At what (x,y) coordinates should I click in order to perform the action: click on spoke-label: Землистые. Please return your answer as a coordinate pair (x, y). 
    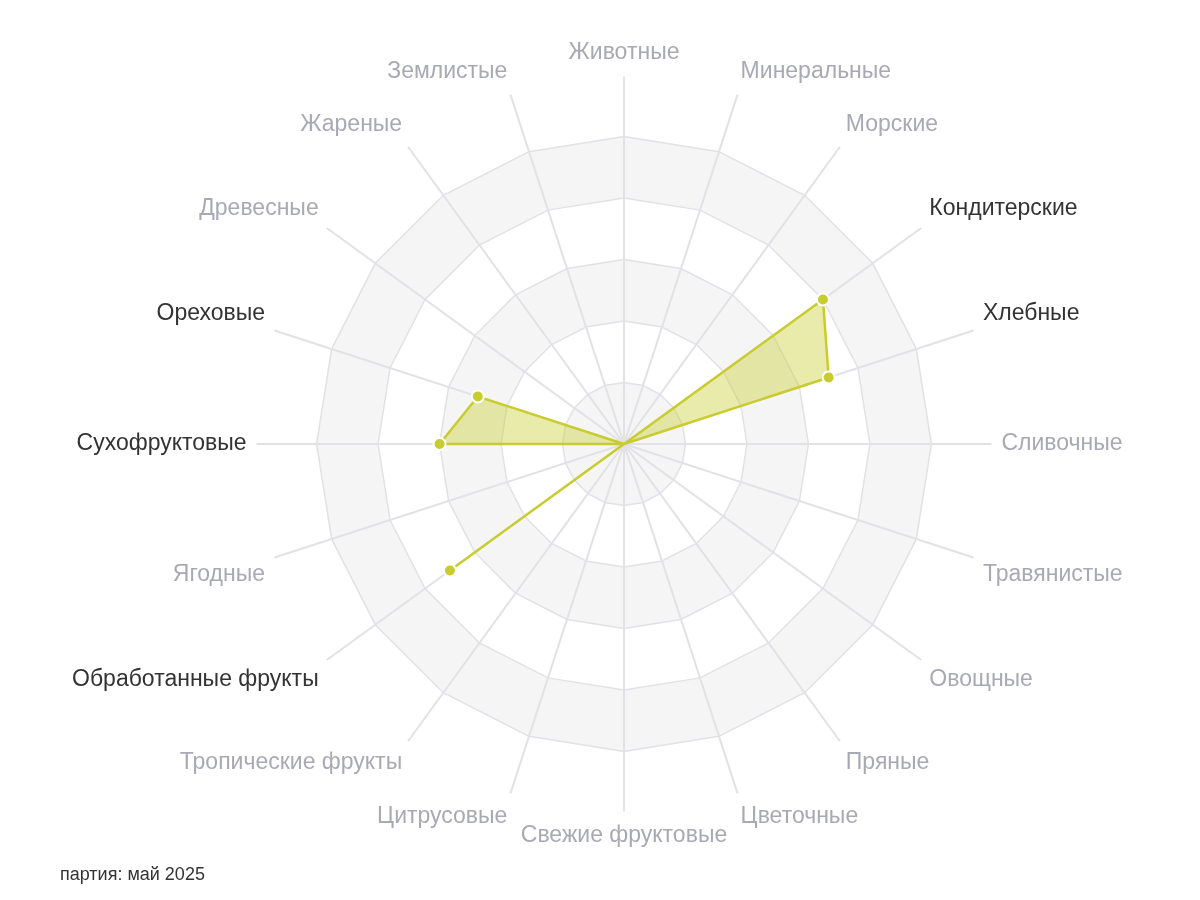
    Looking at the image, I should click on (447, 69).